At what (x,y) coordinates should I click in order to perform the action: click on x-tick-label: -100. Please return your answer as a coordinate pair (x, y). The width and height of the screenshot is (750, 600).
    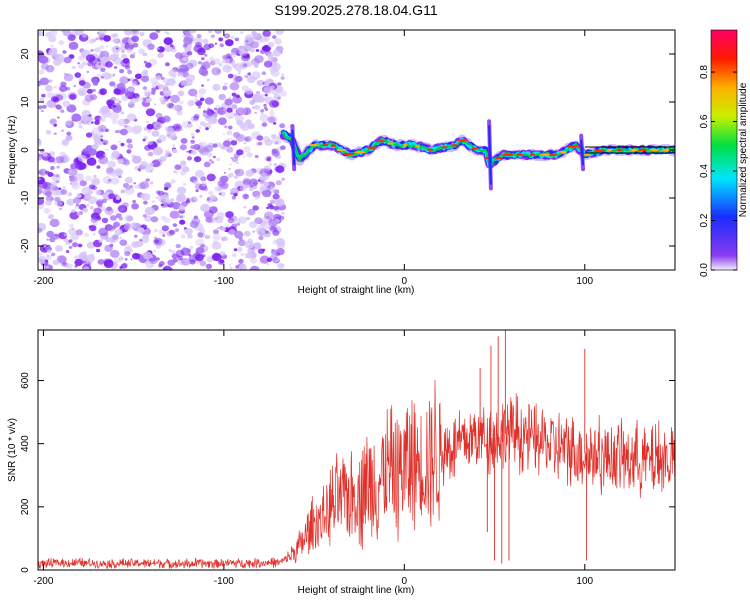
    Looking at the image, I should click on (224, 581).